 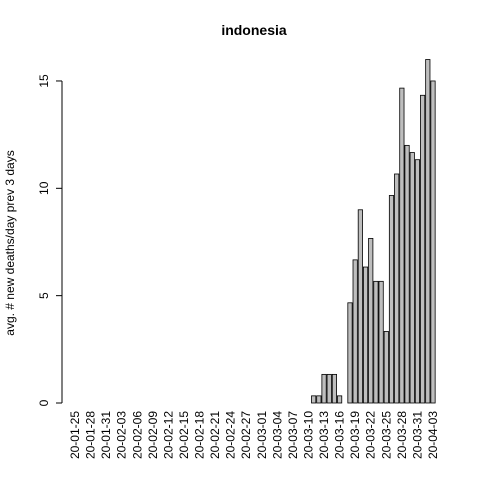 What do you see at coordinates (231, 435) in the screenshot?
I see `x-tick-label: 20-02-24` at bounding box center [231, 435].